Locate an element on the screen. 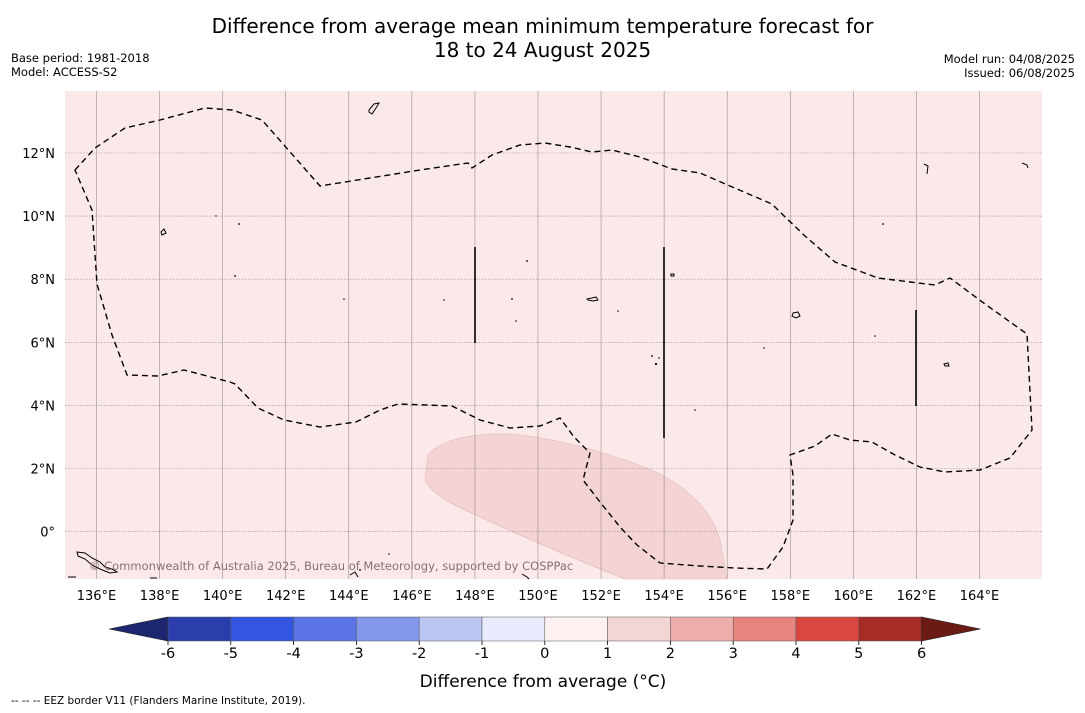 This screenshot has width=1085, height=713. eez-vertical-segments is located at coordinates (695, 342).